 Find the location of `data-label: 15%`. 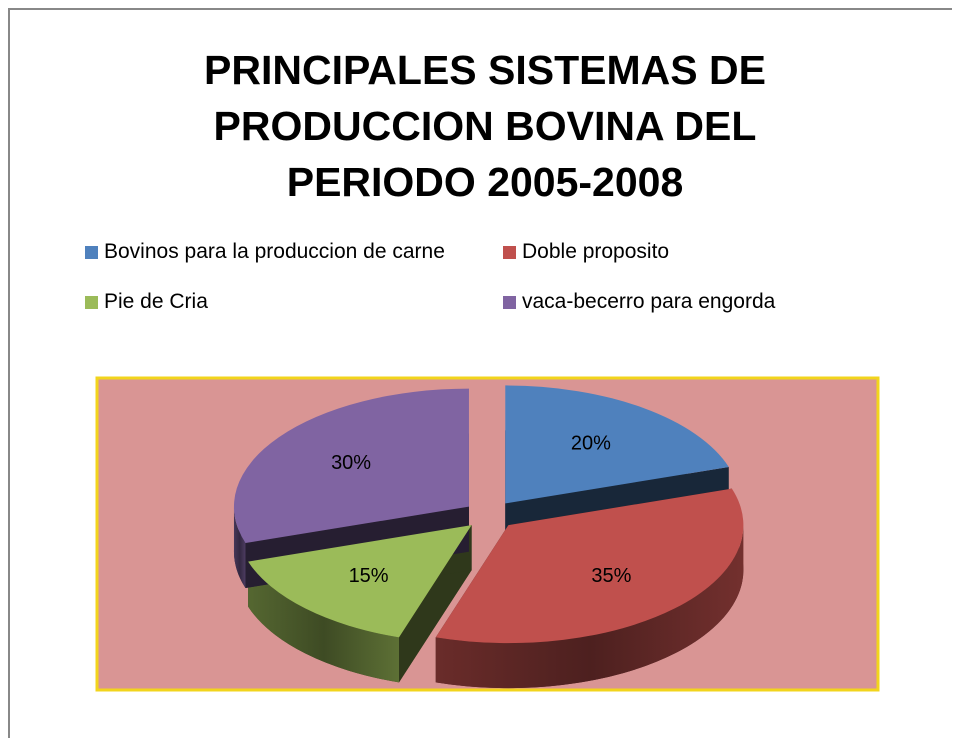

data-label: 15% is located at coordinates (369, 576).